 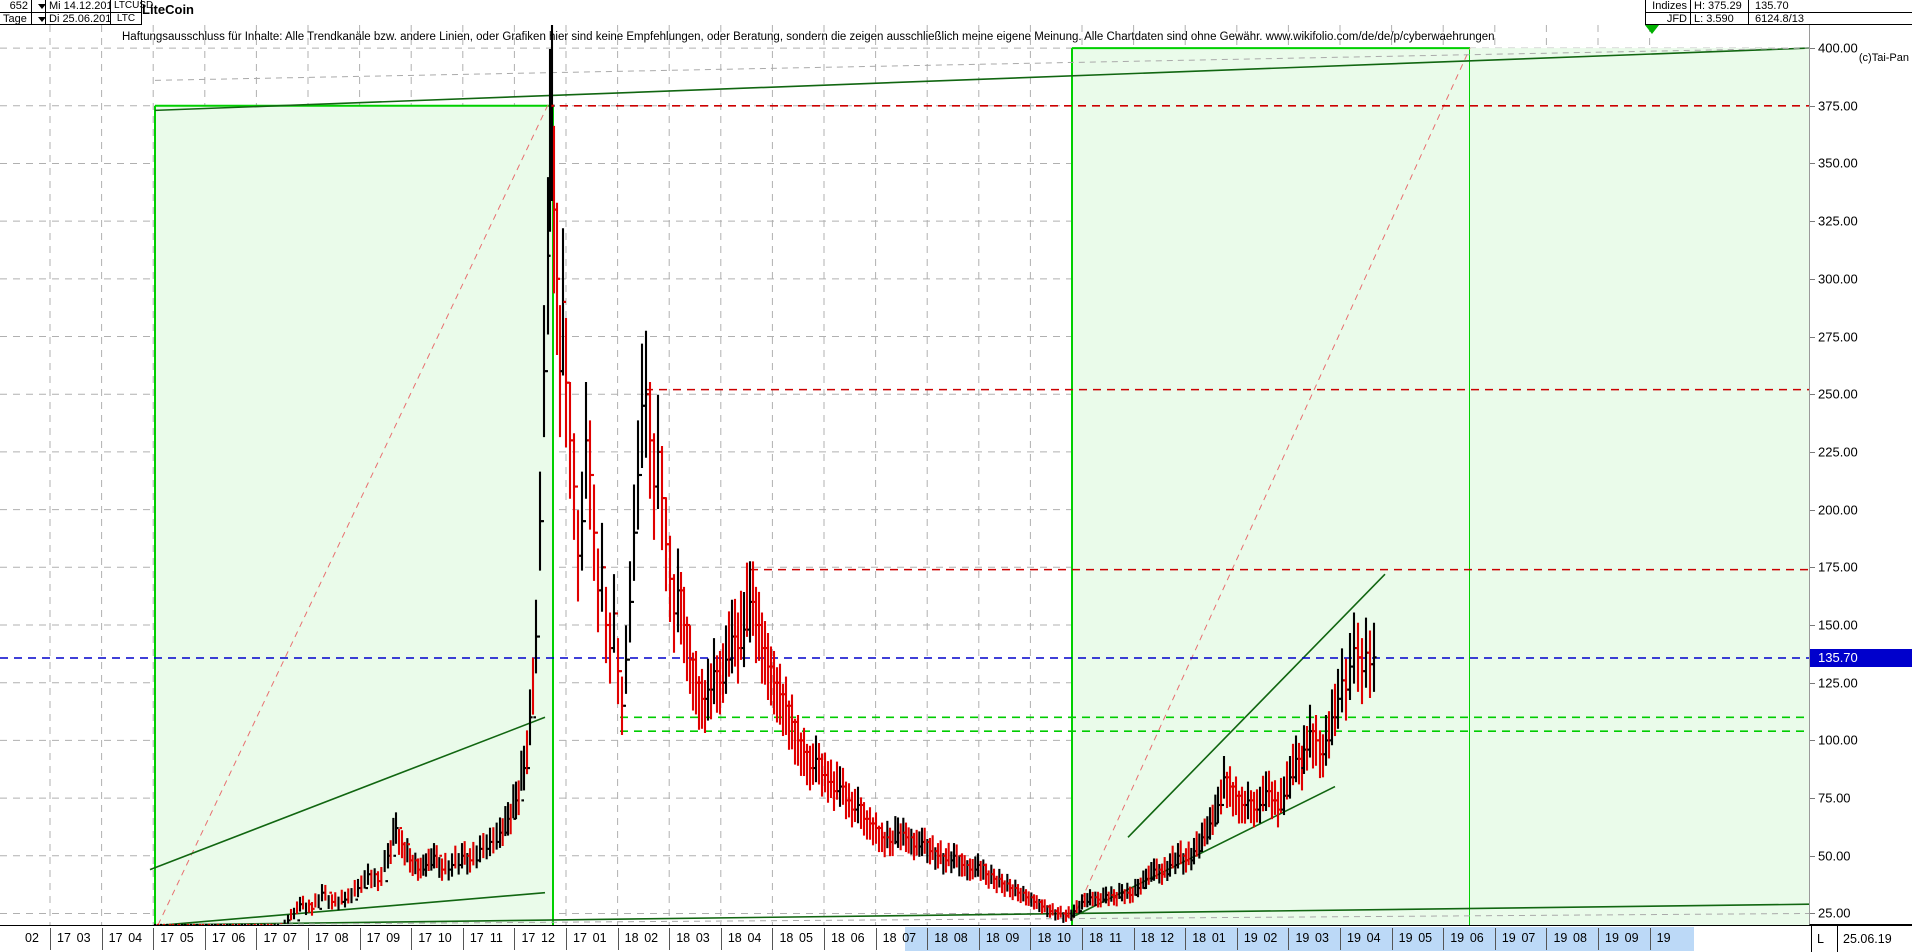 I want to click on provider-label: JFD, so click(x=1676, y=19).